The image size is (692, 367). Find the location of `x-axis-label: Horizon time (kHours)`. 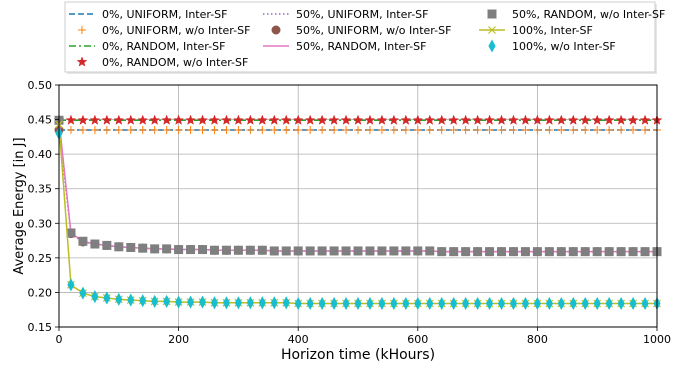

x-axis-label: Horizon time (kHours) is located at coordinates (358, 355).